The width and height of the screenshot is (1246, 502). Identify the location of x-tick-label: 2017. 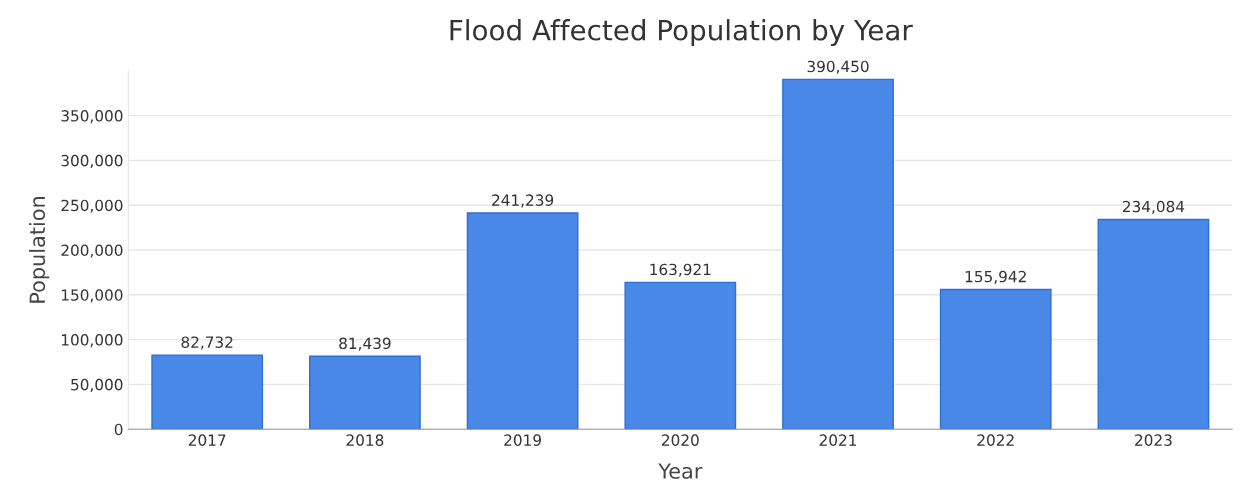
(207, 440).